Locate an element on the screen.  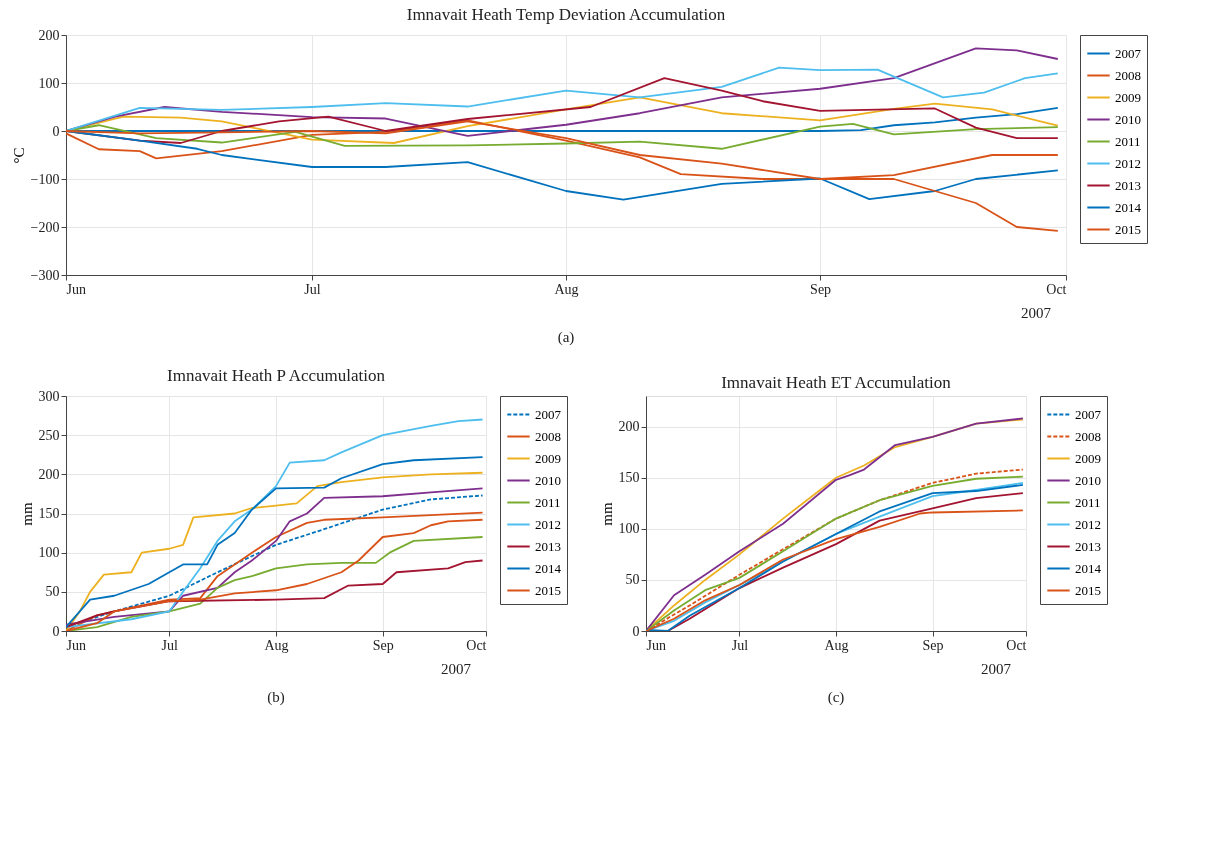
y-tick-label: 300 is located at coordinates (49, 396).